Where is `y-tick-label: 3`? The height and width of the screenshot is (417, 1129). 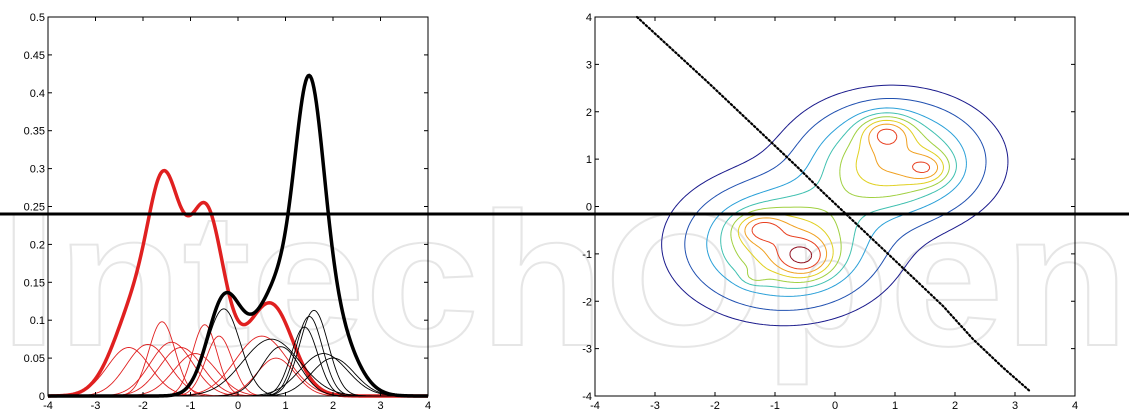 y-tick-label: 3 is located at coordinates (589, 65).